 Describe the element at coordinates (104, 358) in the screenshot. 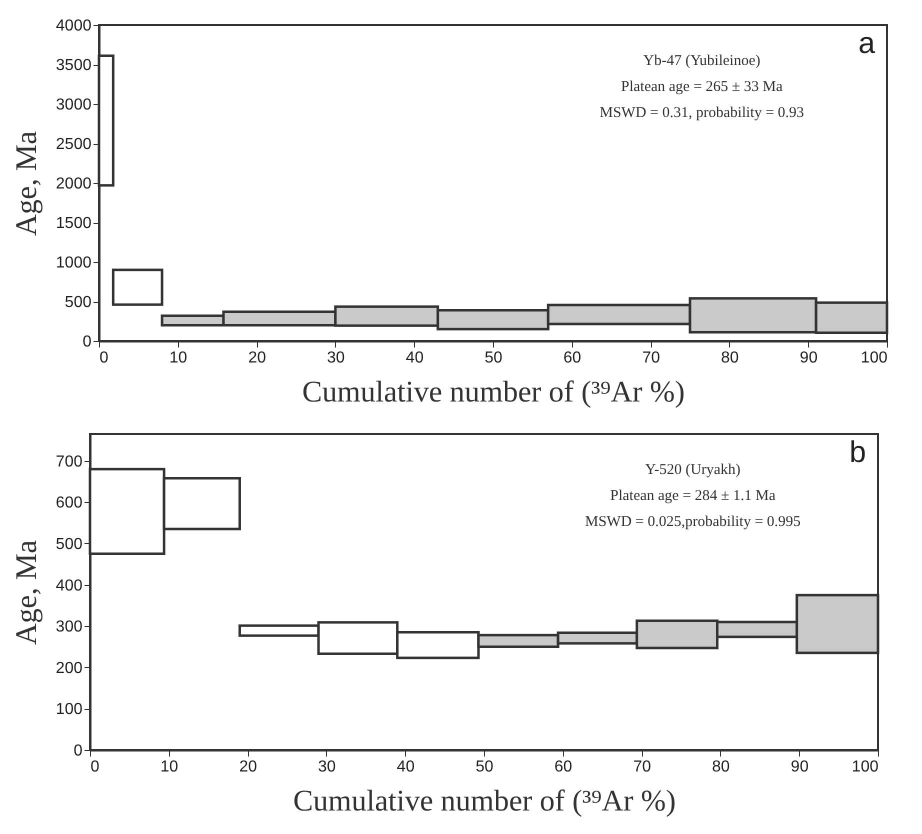

I see `x-tick-label: 0` at that location.